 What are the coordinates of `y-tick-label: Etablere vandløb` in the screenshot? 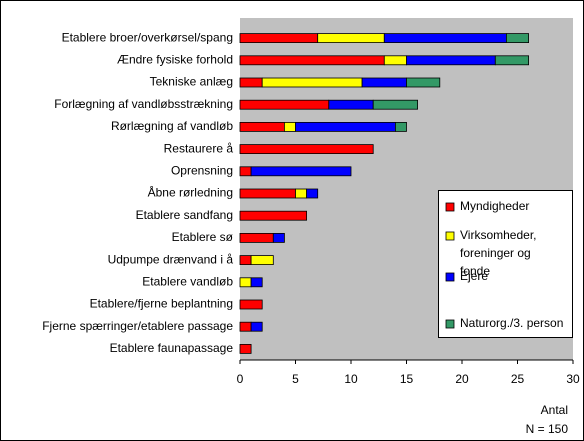 It's located at (187, 281).